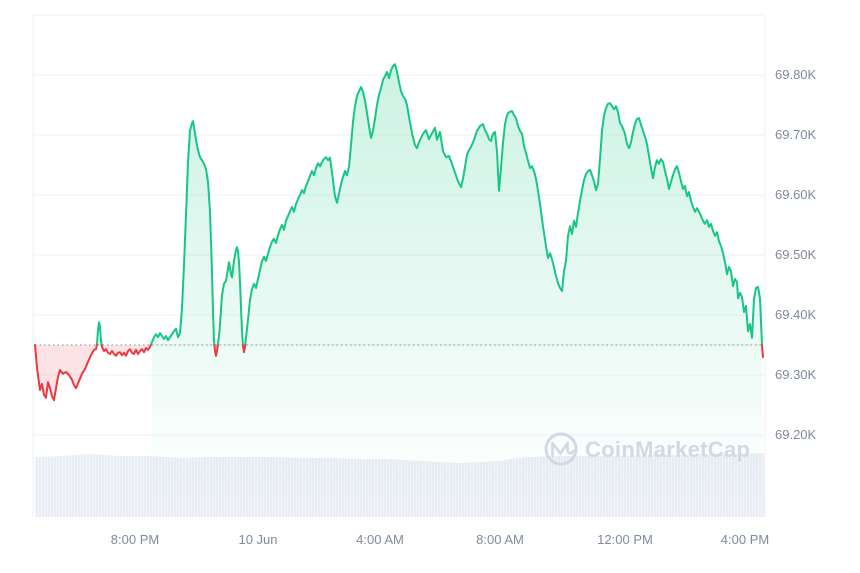  What do you see at coordinates (135, 539) in the screenshot?
I see `x-axis-label: 8:00 PM` at bounding box center [135, 539].